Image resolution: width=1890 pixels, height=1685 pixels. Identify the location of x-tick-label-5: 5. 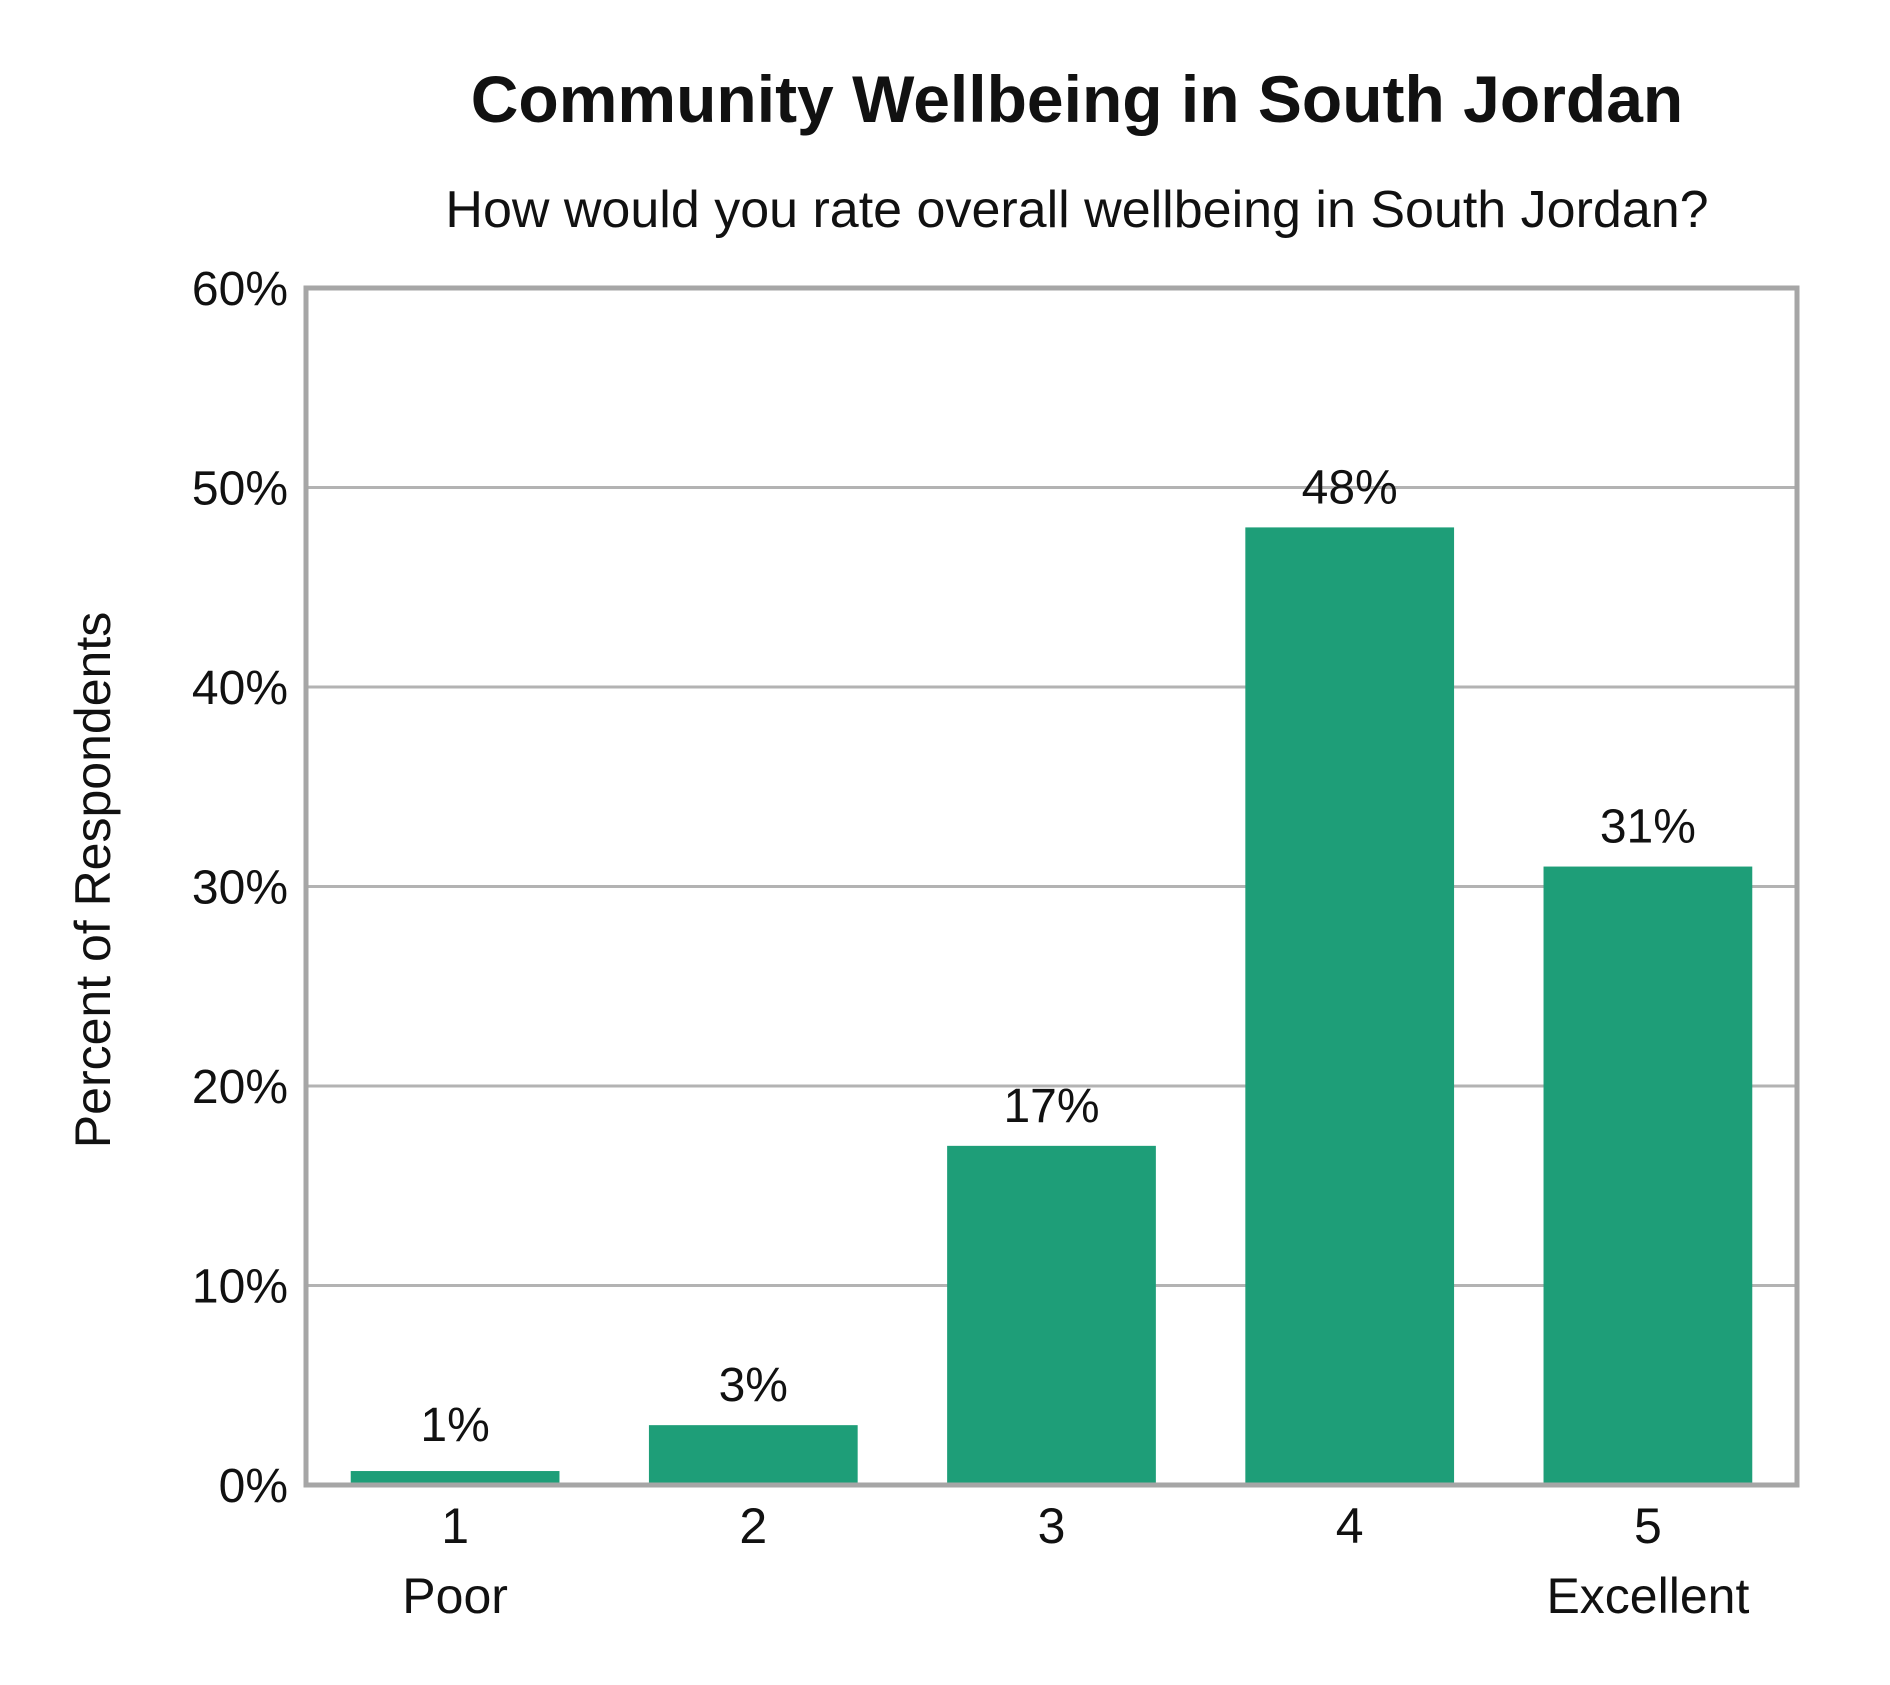
(1648, 1526).